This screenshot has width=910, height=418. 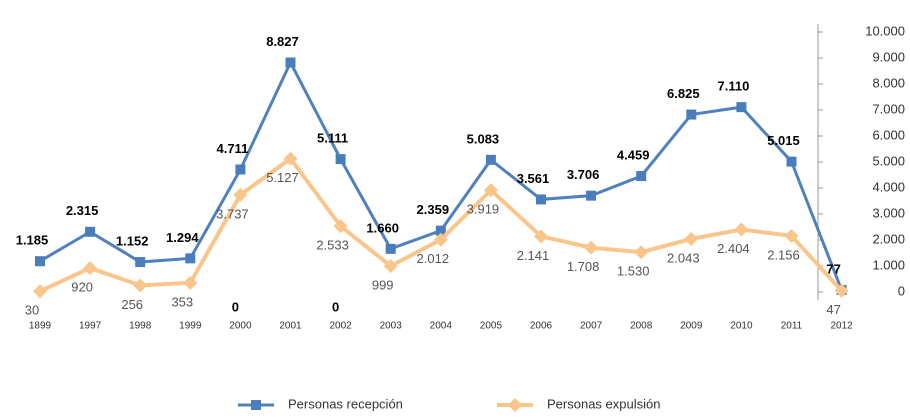 What do you see at coordinates (783, 254) in the screenshot?
I see `data-label: 2.156` at bounding box center [783, 254].